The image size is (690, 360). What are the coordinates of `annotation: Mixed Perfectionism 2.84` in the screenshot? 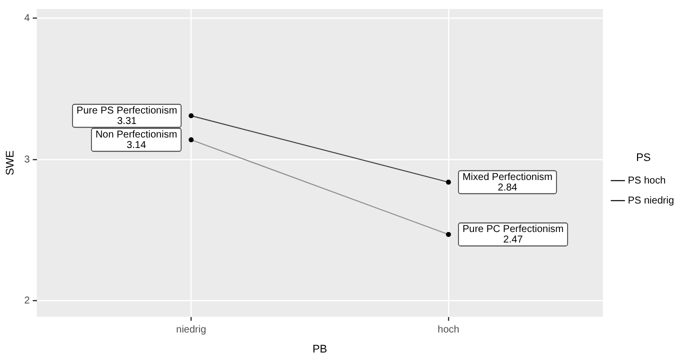 It's located at (507, 183).